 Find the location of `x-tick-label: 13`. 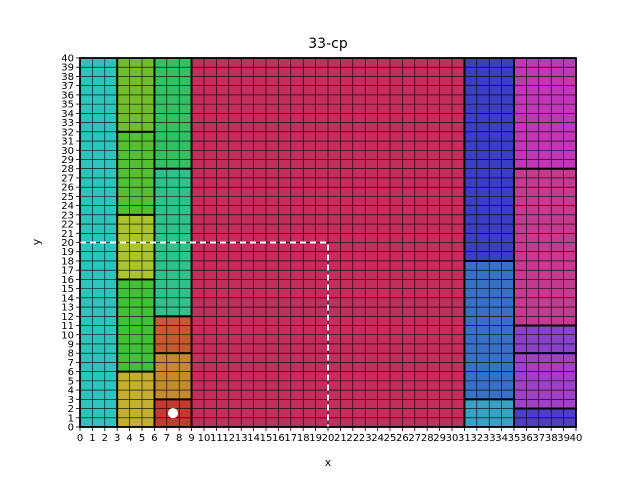

x-tick-label: 13 is located at coordinates (241, 438).